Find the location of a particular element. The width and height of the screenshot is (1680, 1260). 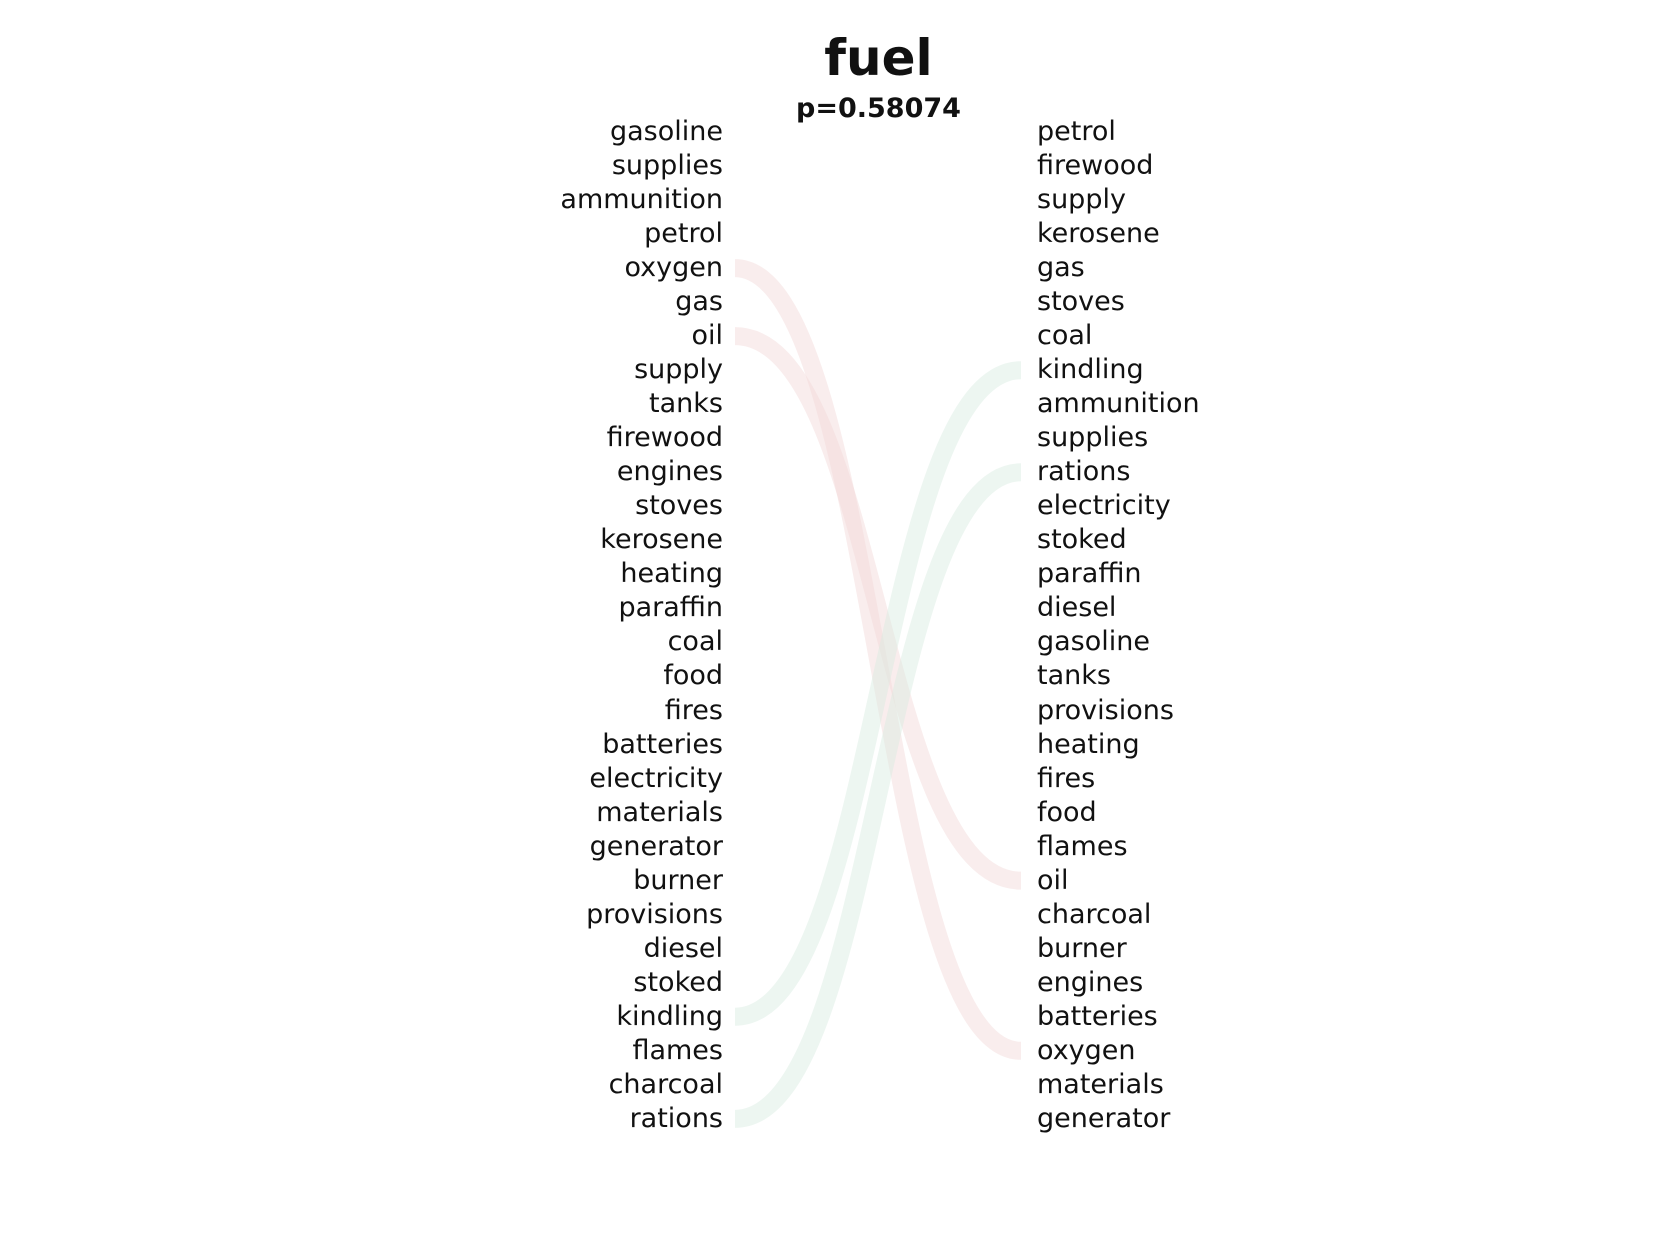

left-word: oil is located at coordinates (707, 336).